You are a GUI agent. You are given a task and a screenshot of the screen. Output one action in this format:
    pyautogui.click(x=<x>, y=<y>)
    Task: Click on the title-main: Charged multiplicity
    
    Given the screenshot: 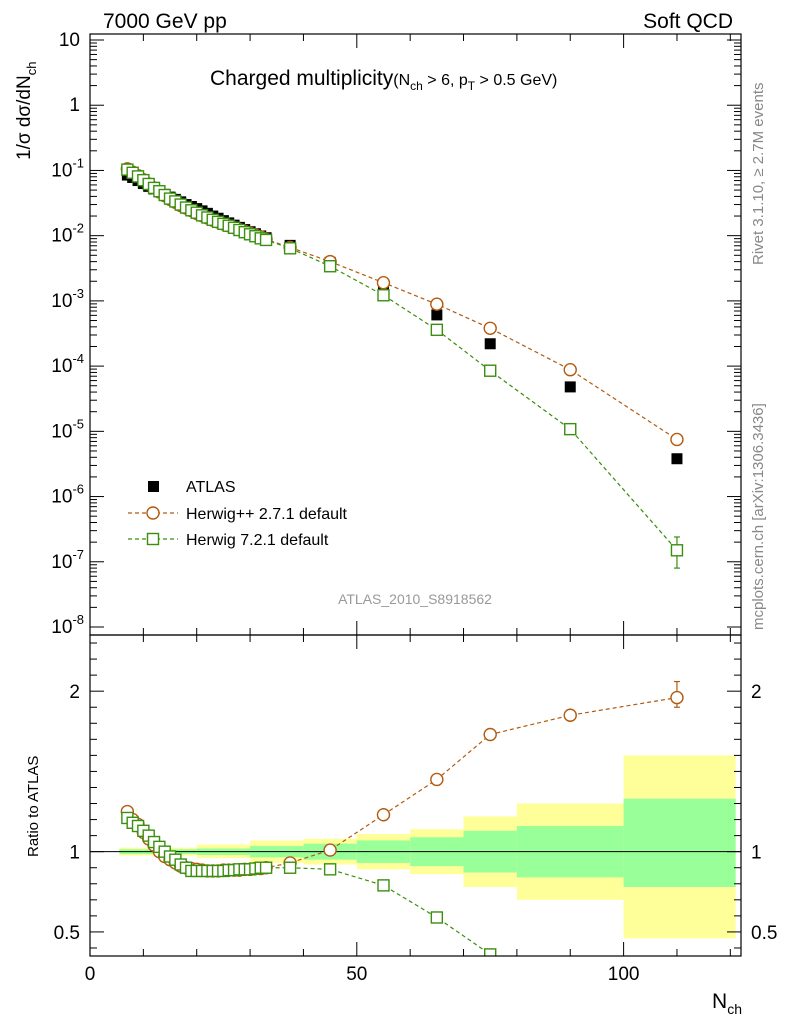 What is the action you would take?
    pyautogui.click(x=302, y=78)
    